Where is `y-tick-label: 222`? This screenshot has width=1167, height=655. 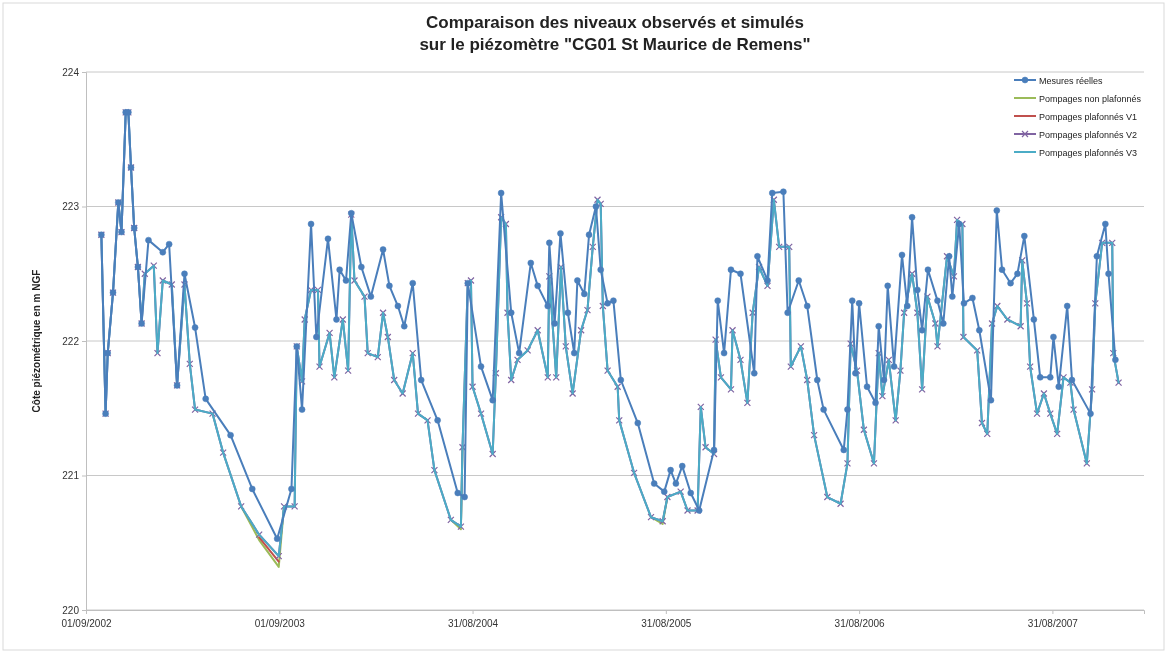 y-tick-label: 222 is located at coordinates (71, 341).